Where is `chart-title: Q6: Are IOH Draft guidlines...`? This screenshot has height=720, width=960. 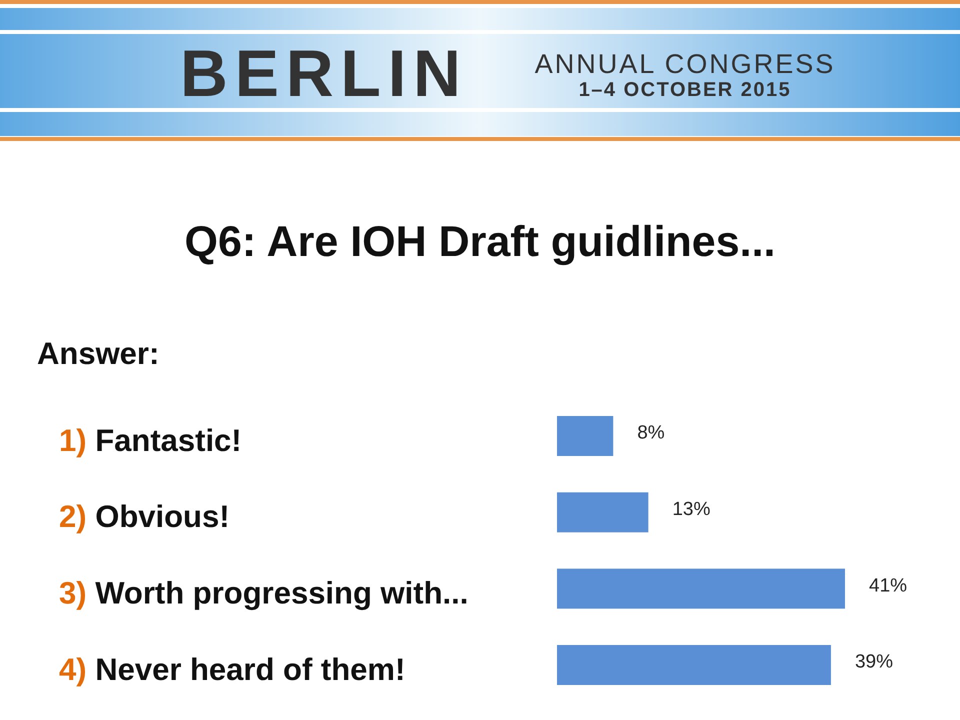
chart-title: Q6: Are IOH Draft guidlines... is located at coordinates (480, 242).